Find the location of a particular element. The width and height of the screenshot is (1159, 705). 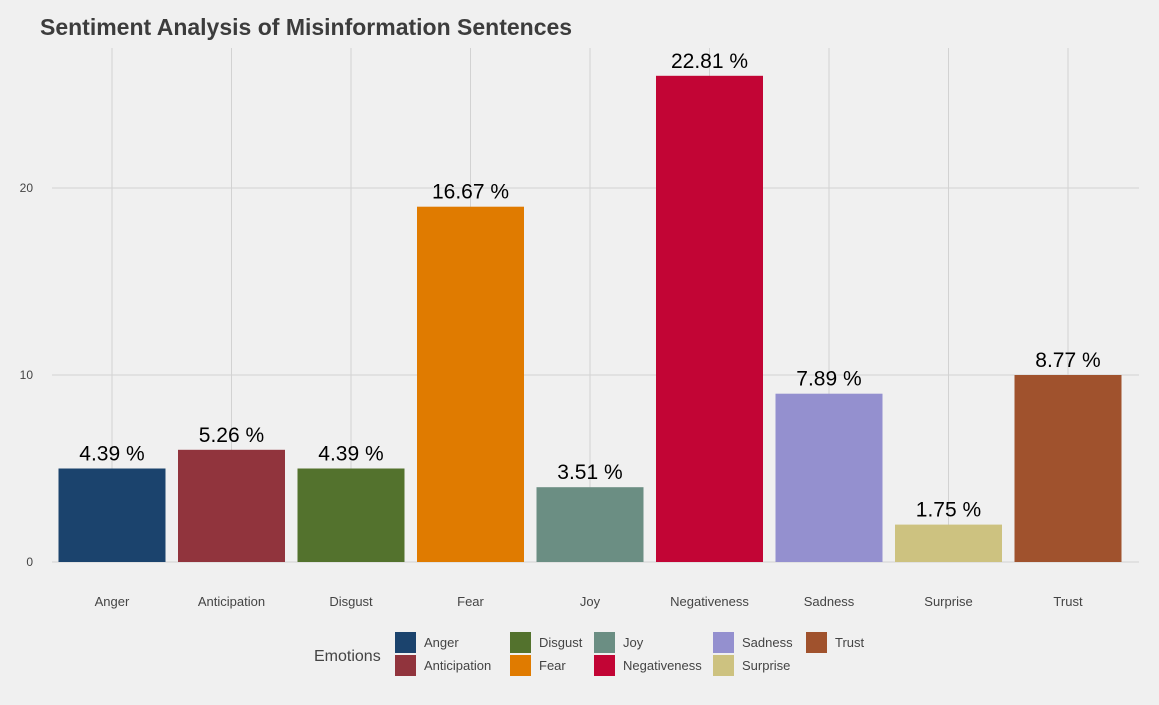

value-label: 7.89 % is located at coordinates (828, 379).